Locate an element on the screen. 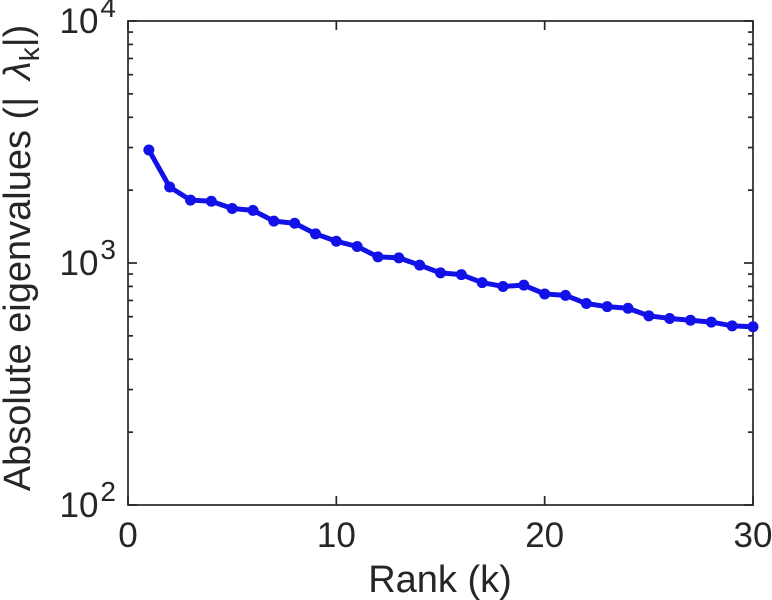  x-tick-label: 0 is located at coordinates (127, 535).